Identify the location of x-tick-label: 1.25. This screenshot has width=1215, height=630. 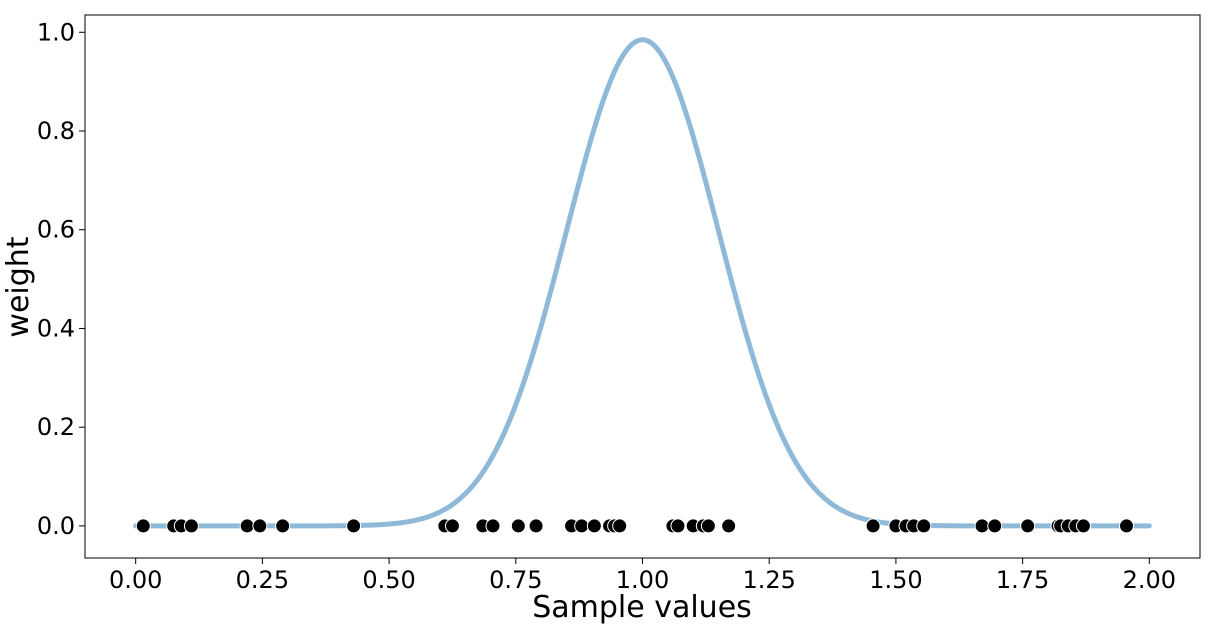
(768, 580).